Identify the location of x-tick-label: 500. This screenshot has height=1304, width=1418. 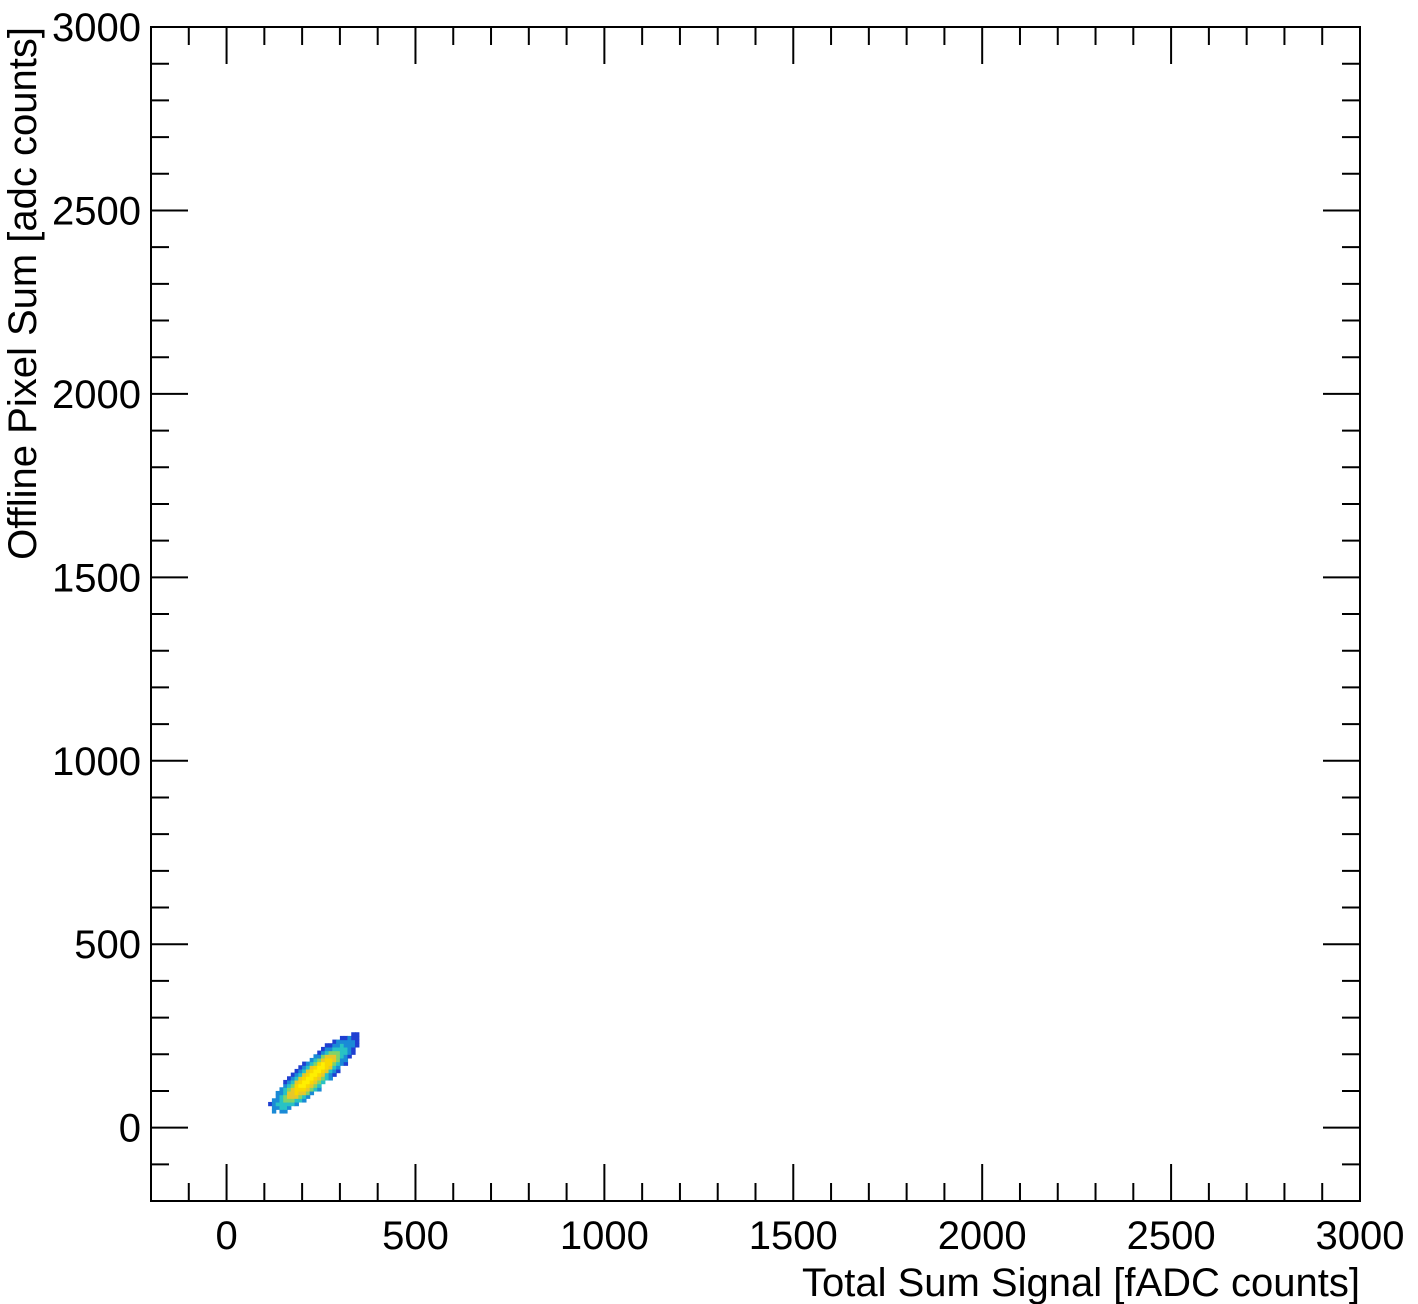
(415, 1236).